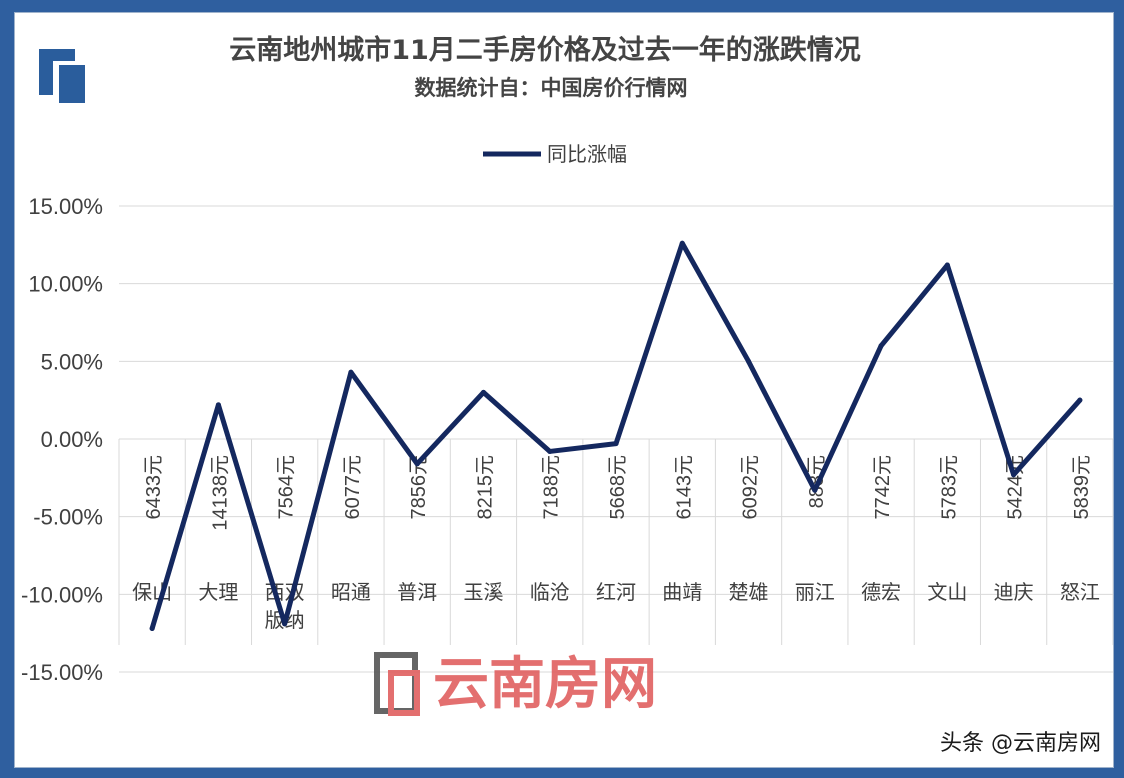 The width and height of the screenshot is (1124, 778). Describe the element at coordinates (351, 592) in the screenshot. I see `category-label: 昭通` at that location.